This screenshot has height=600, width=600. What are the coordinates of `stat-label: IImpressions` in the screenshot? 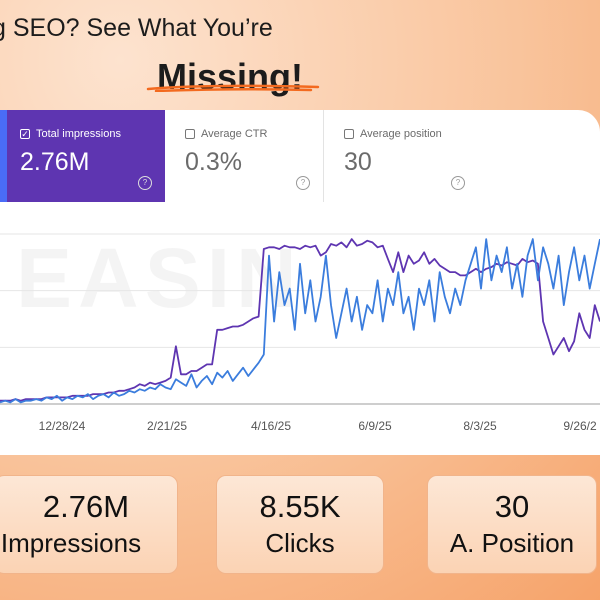 It's located at (88, 543).